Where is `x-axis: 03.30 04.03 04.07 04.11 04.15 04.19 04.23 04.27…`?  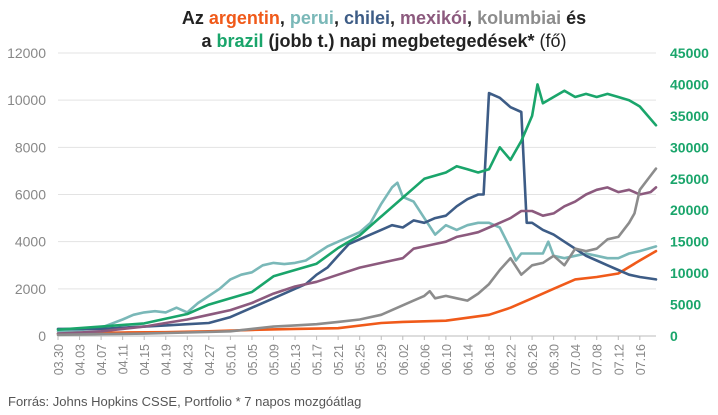 x-axis: 03.30 04.03 04.07 04.11 04.15 04.19 04.23 04.27… is located at coordinates (354, 355).